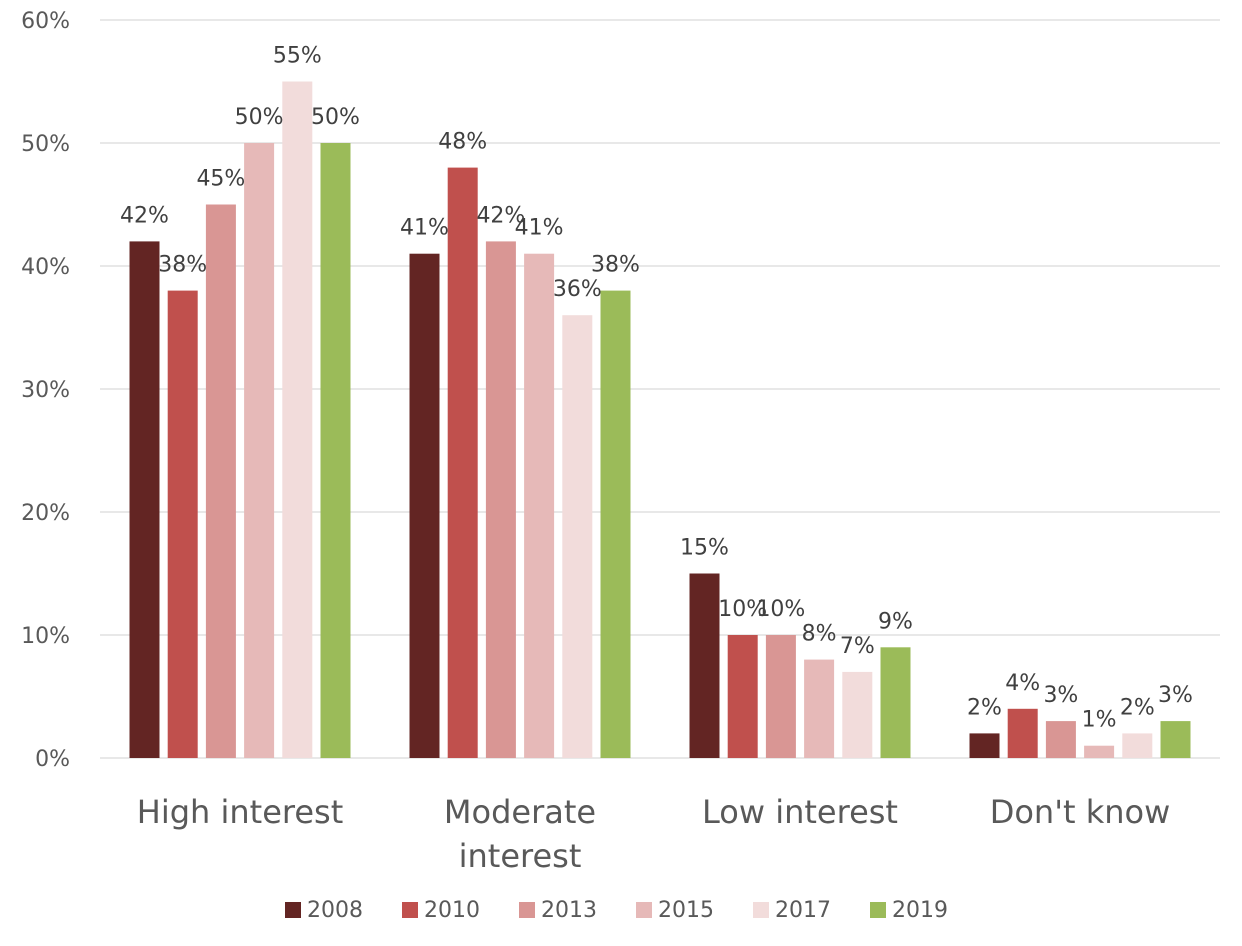  I want to click on data-label: 9%, so click(895, 621).